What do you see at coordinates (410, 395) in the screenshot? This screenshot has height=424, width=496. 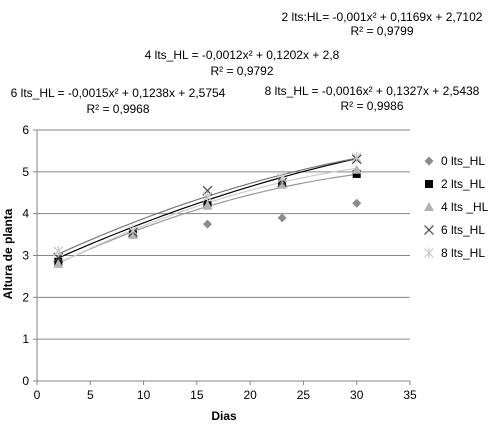 I see `x-tick-label-7: 35` at bounding box center [410, 395].